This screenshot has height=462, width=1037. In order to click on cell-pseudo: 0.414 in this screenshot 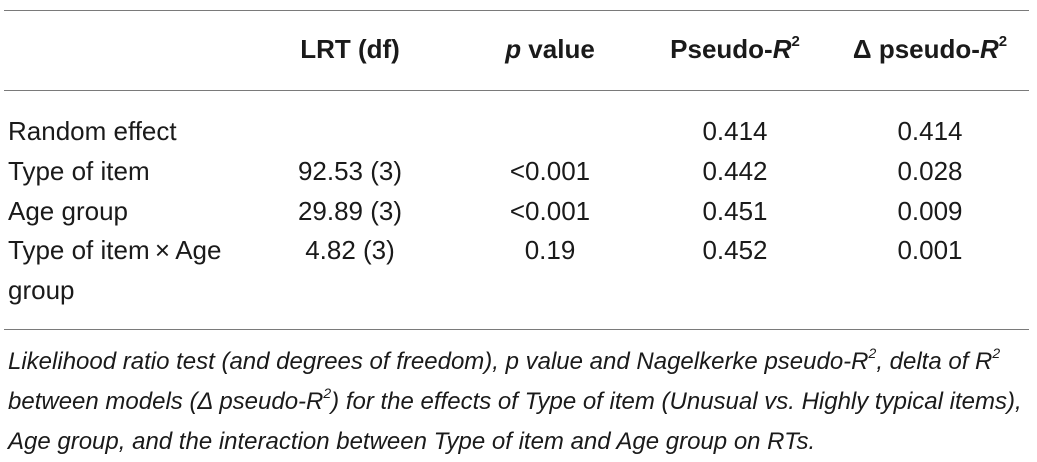, I will do `click(735, 131)`.